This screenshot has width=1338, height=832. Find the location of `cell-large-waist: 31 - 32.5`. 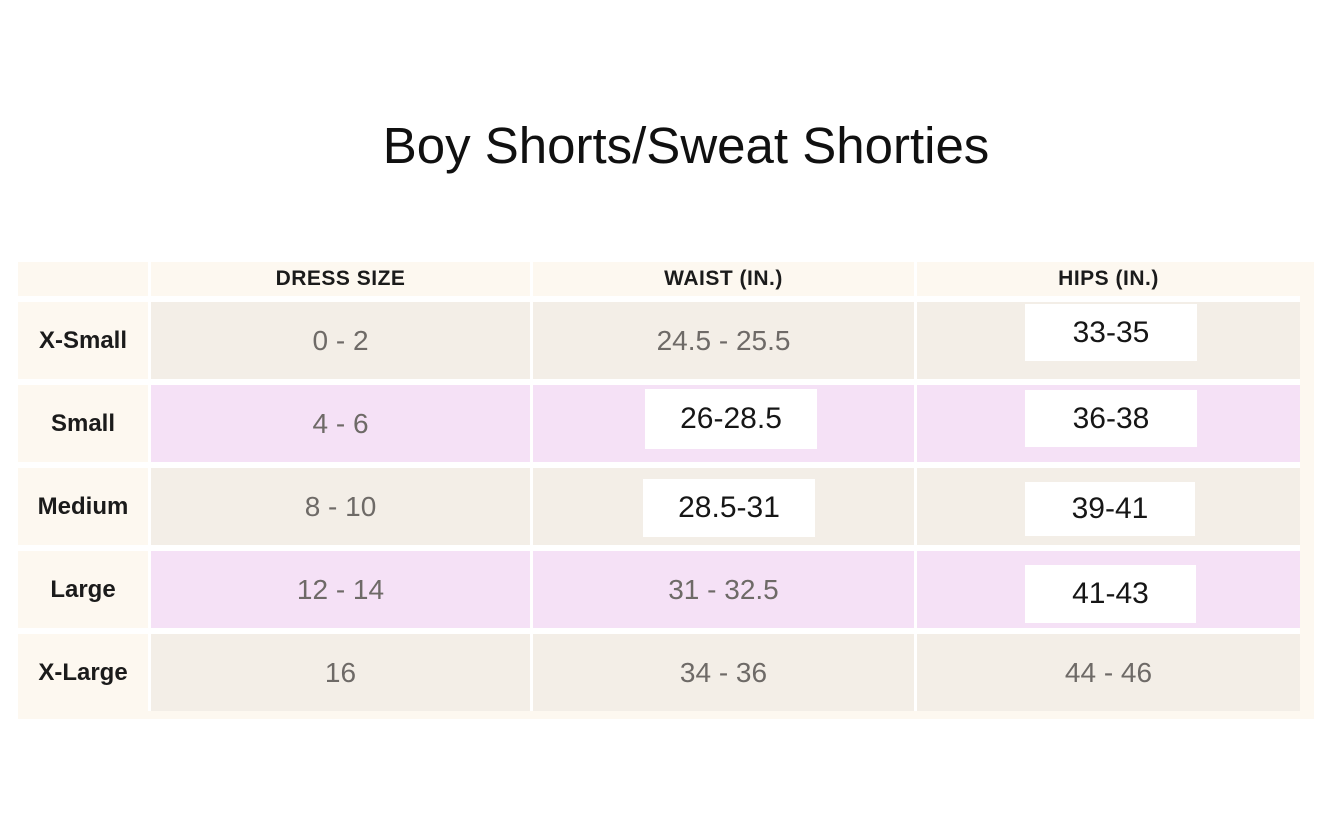

cell-large-waist: 31 - 32.5 is located at coordinates (723, 589).